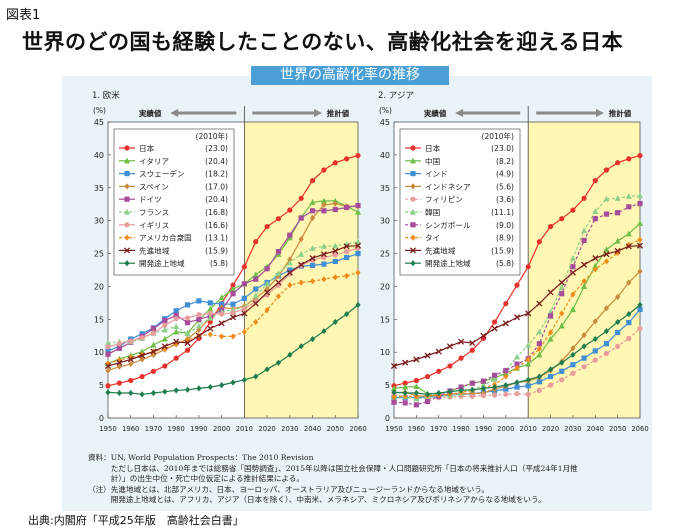 This screenshot has height=528, width=695. What do you see at coordinates (154, 161) in the screenshot?
I see `legend-label: イタリア` at bounding box center [154, 161].